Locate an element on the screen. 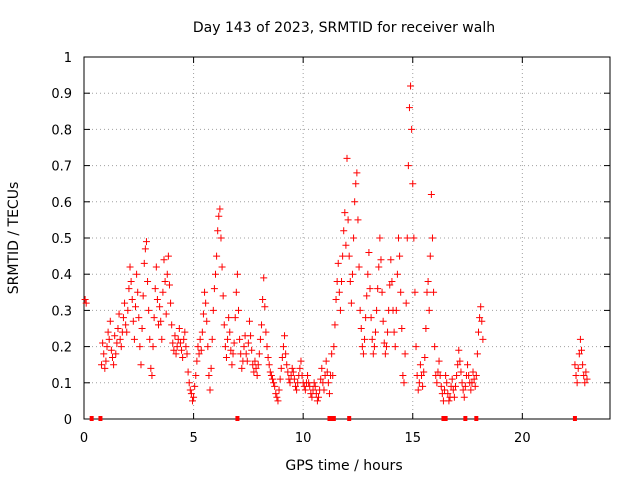 This screenshot has width=640, height=480. y-tick-label: 0.5 is located at coordinates (61, 239).